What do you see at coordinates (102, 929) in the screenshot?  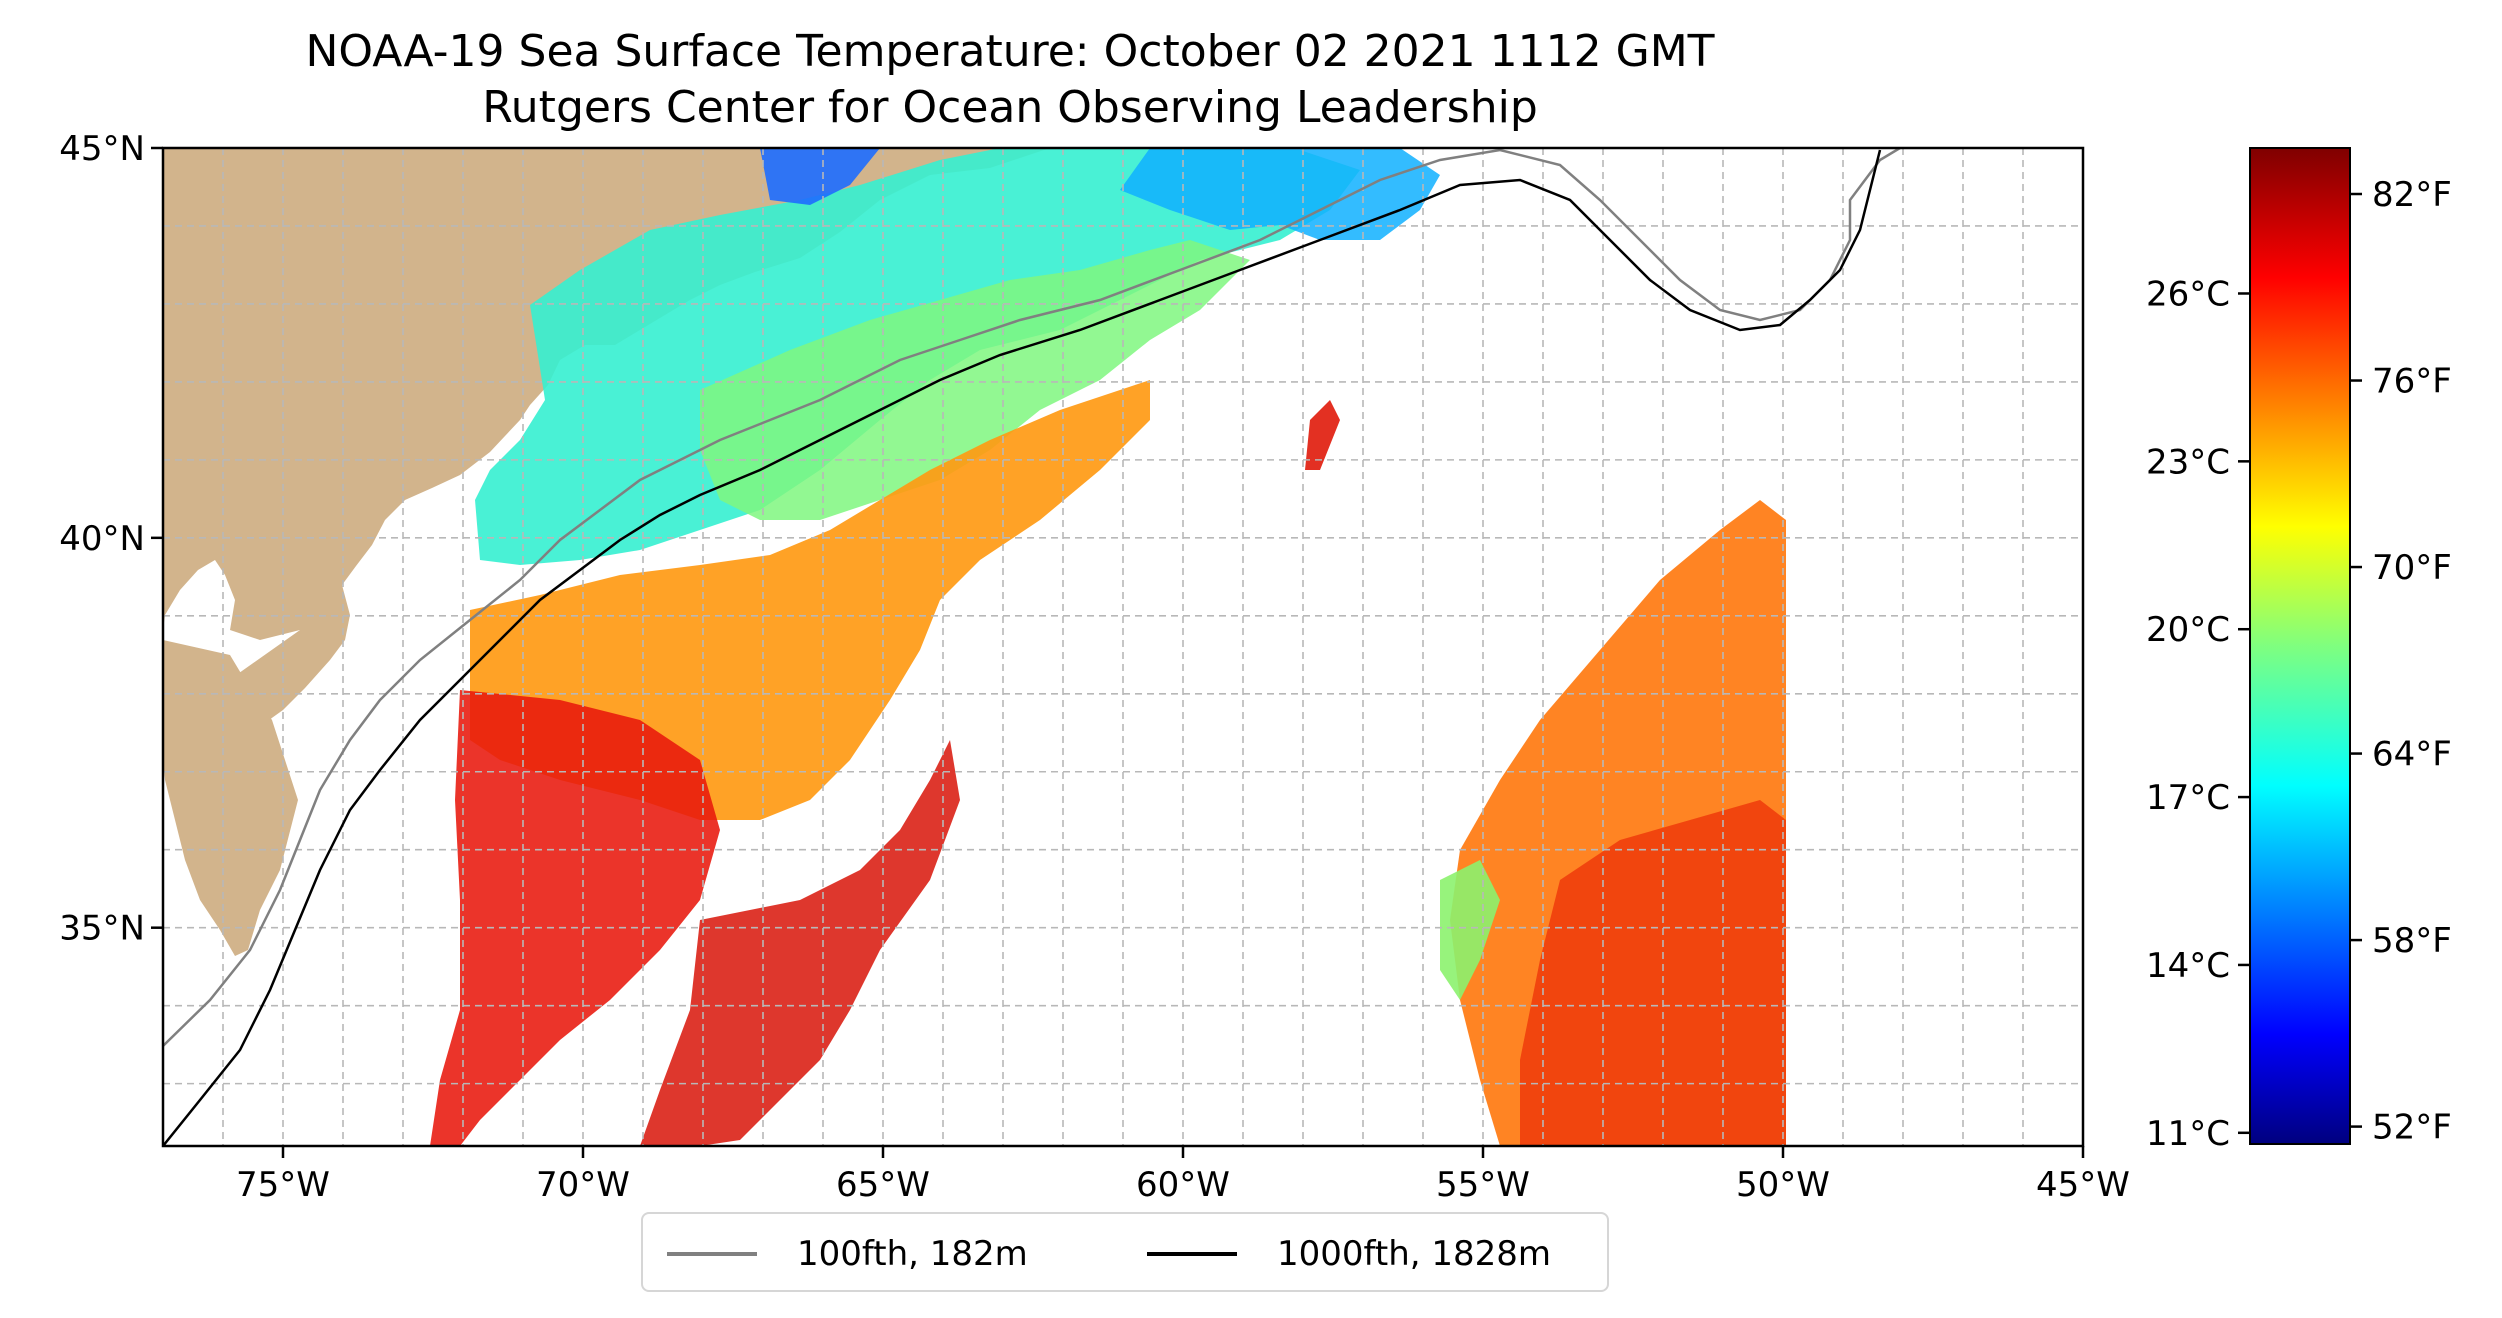 I see `lat-tick-label: 35°N` at bounding box center [102, 929].